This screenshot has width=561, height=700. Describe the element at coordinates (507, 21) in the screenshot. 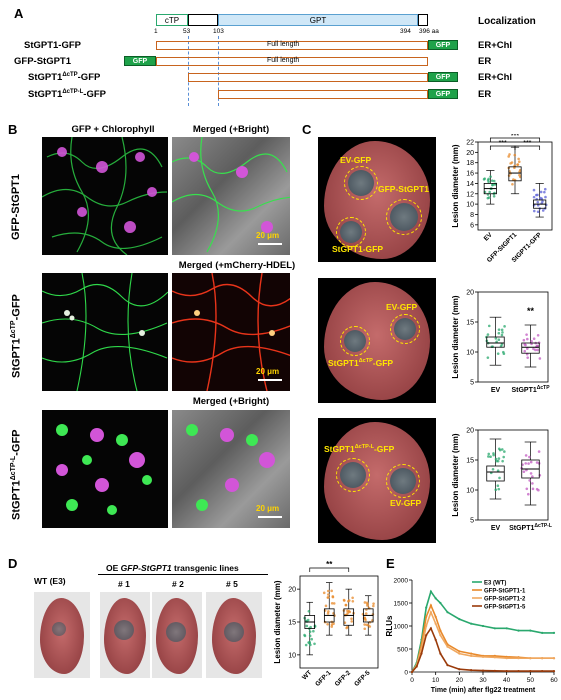

I see `localization-header: Localization` at that location.